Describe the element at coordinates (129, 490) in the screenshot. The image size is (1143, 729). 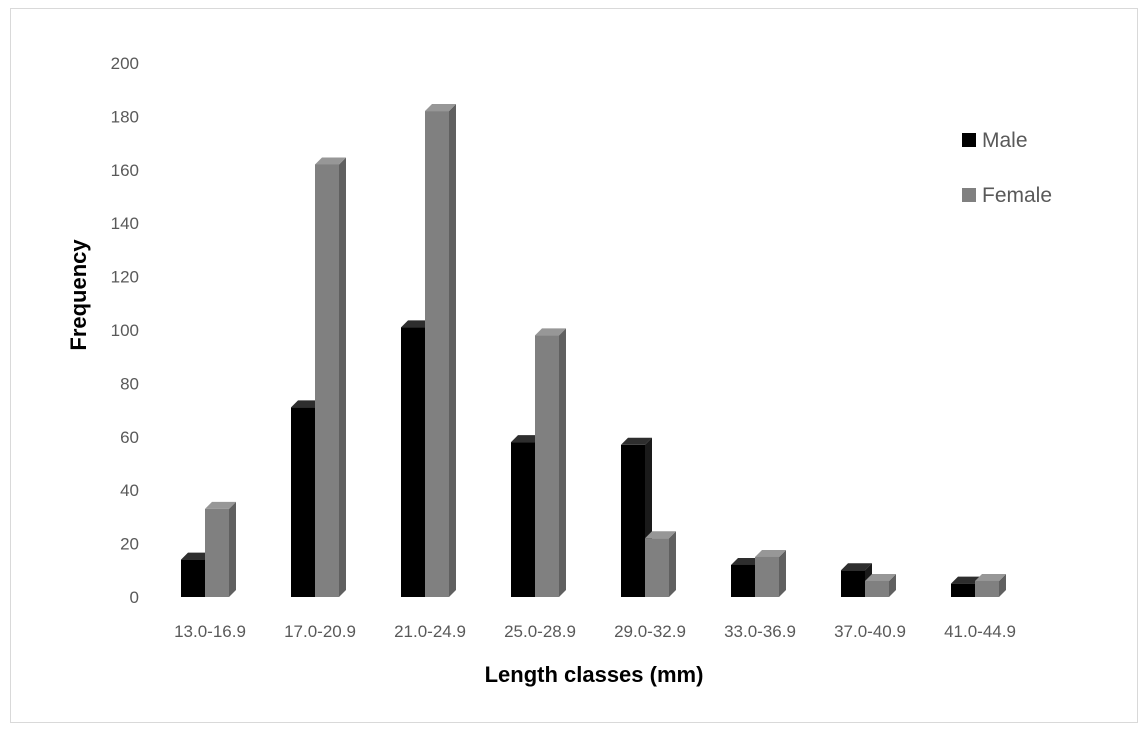
I see `y-tick-label: 40` at that location.